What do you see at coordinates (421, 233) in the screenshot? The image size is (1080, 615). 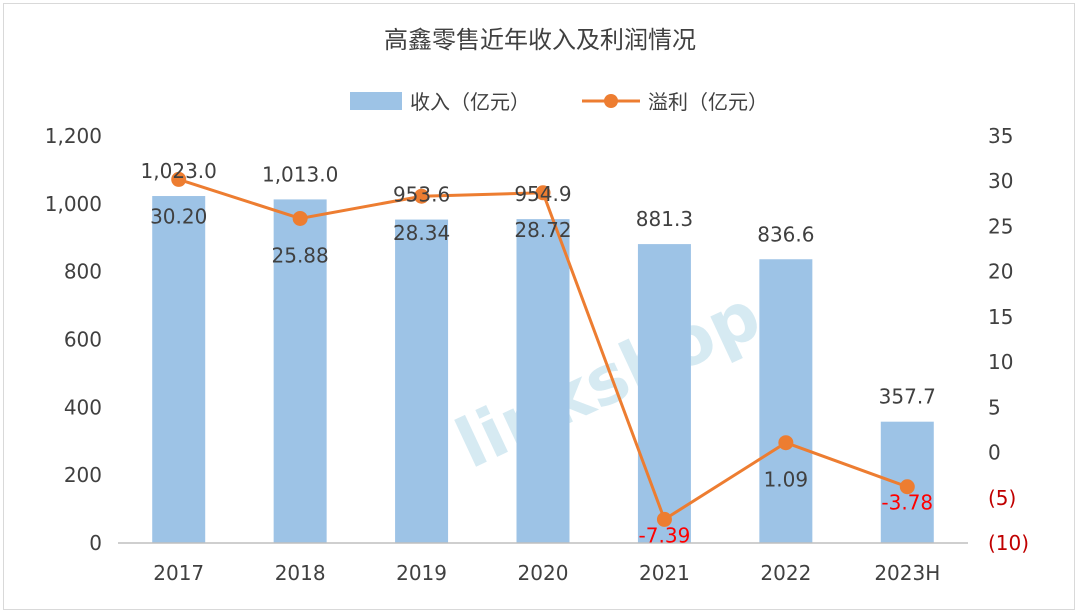 I see `profit-data-label: 28.34` at bounding box center [421, 233].